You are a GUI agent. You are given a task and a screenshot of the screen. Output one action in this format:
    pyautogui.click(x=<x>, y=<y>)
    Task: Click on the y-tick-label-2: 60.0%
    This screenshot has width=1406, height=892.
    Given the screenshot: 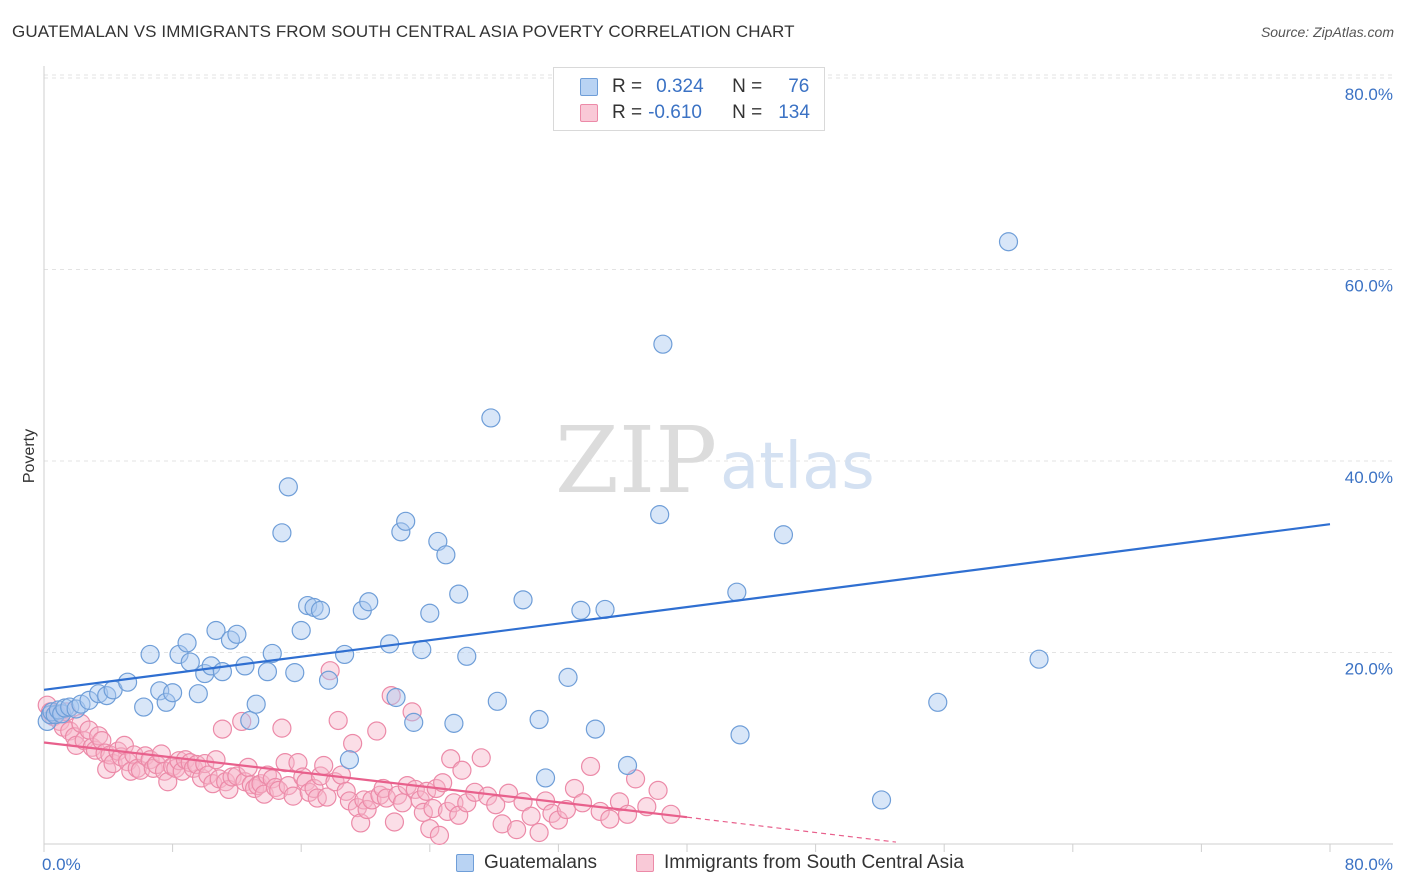 What is the action you would take?
    pyautogui.click(x=1369, y=286)
    